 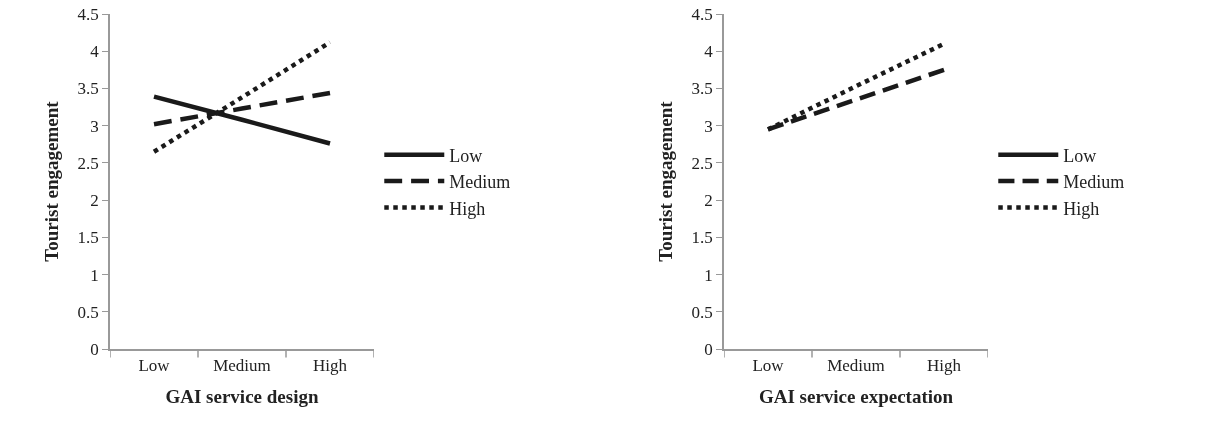 What do you see at coordinates (856, 397) in the screenshot?
I see `x-axis-title: GAI service expectation` at bounding box center [856, 397].